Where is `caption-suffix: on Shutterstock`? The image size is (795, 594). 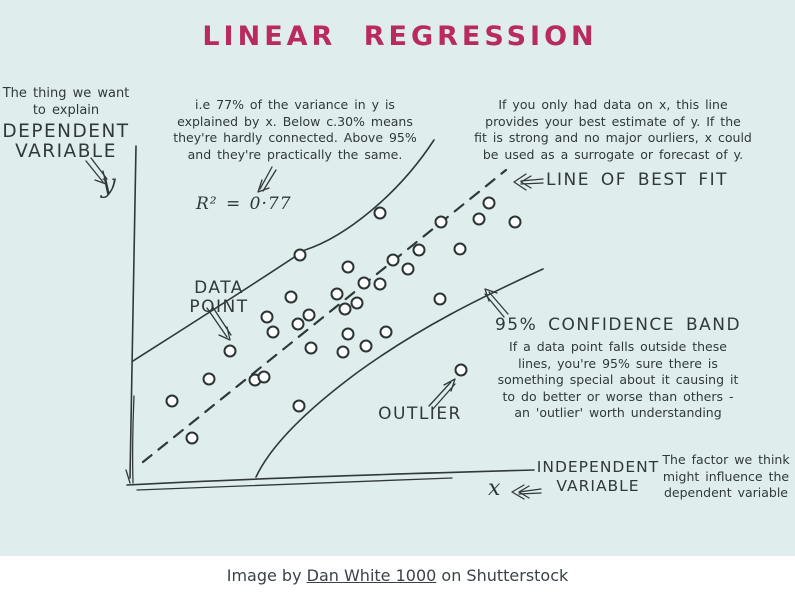 caption-suffix: on Shutterstock is located at coordinates (502, 575).